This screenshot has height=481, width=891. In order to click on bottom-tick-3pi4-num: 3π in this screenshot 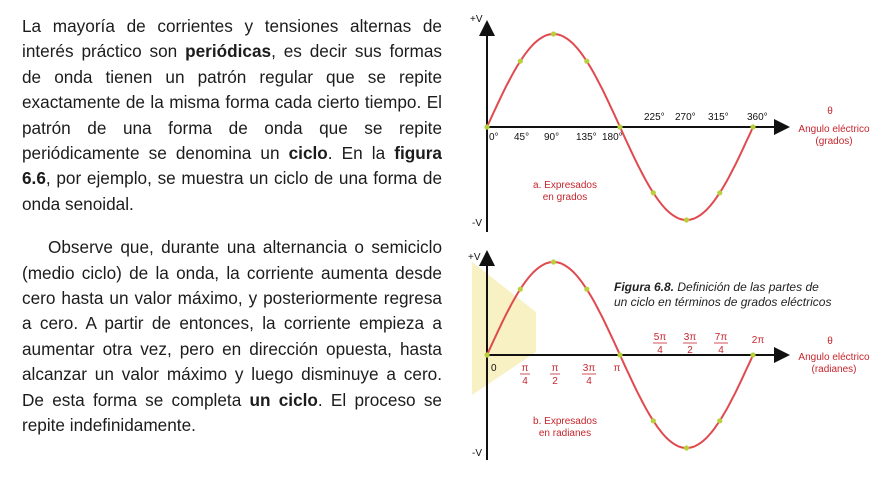, I will do `click(589, 368)`.